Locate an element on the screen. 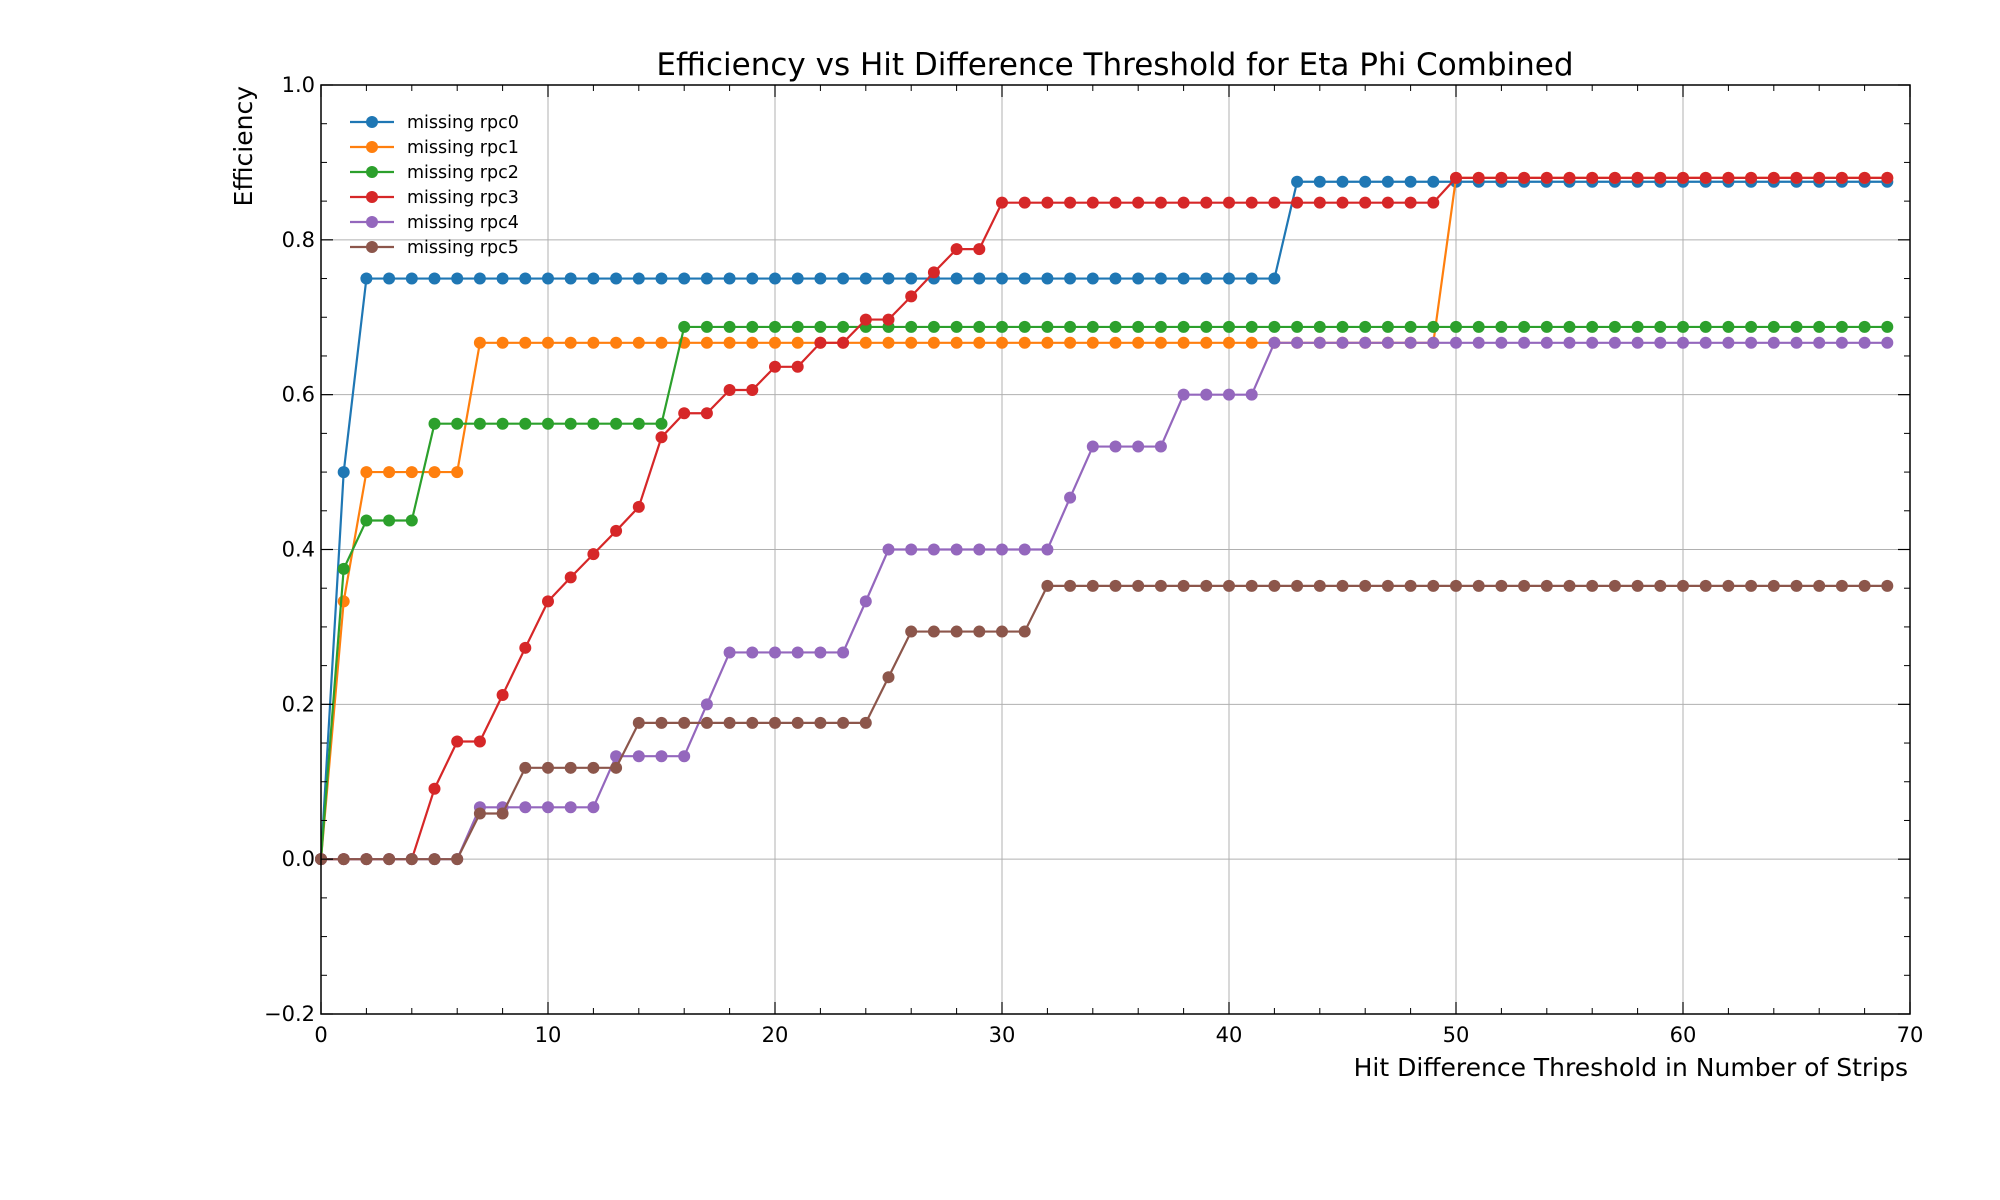 The image size is (2000, 1200). y-tick-label: 0.0 is located at coordinates (298, 859).